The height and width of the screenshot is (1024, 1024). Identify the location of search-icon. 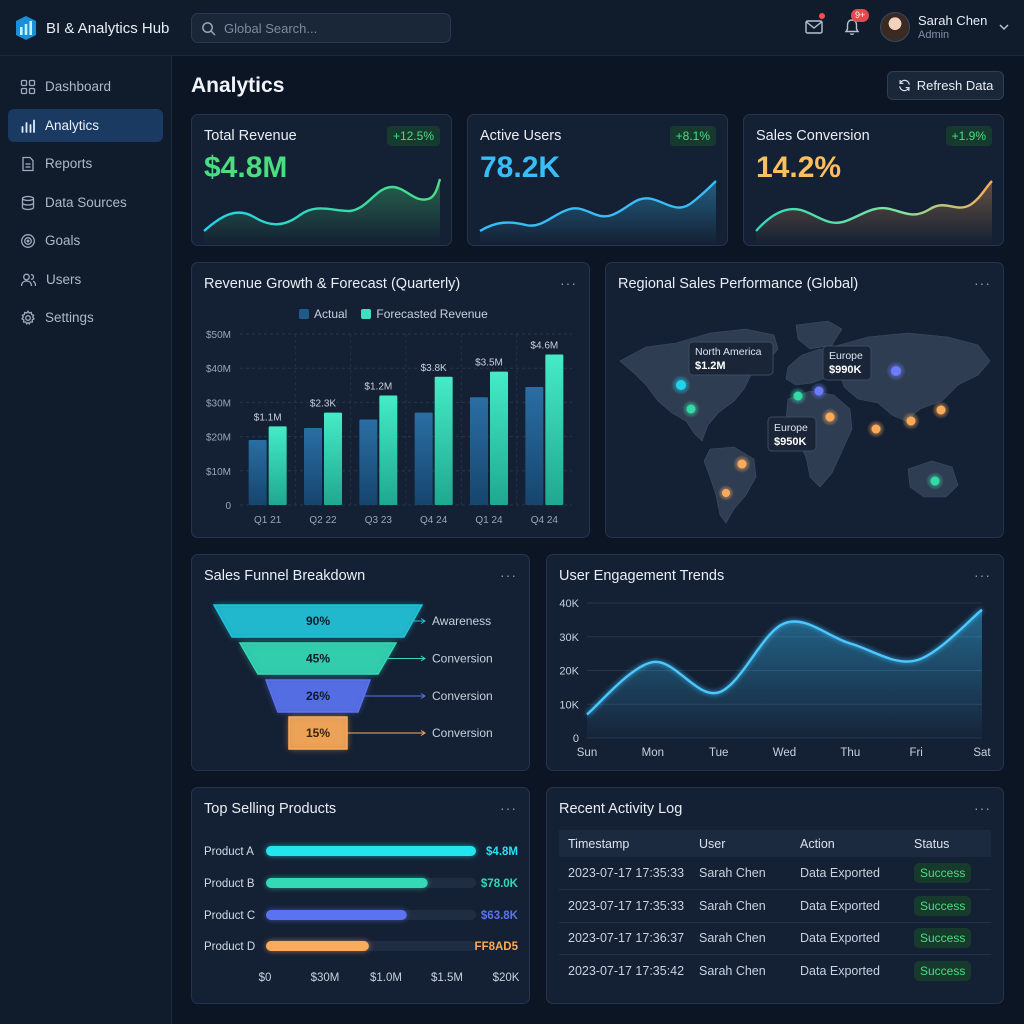
(209, 28).